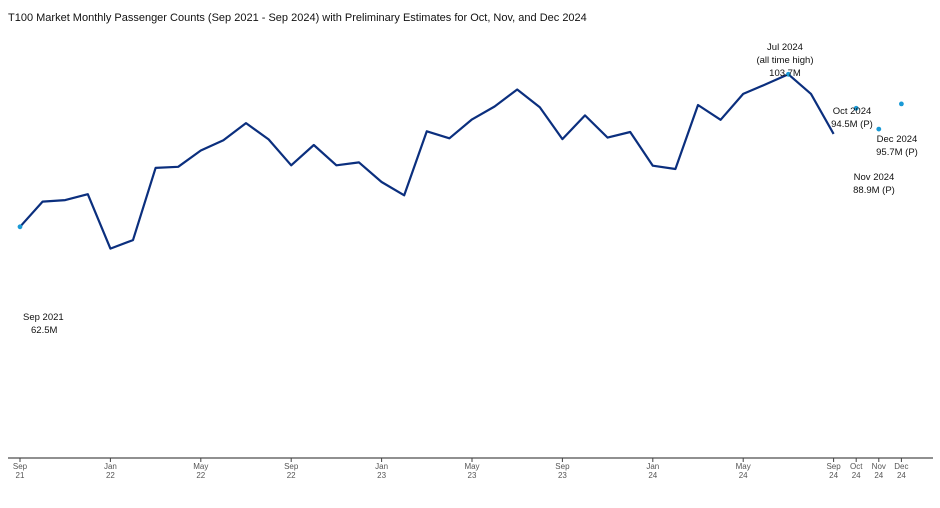  What do you see at coordinates (856, 108) in the screenshot?
I see `preliminary-point-oct-2024` at bounding box center [856, 108].